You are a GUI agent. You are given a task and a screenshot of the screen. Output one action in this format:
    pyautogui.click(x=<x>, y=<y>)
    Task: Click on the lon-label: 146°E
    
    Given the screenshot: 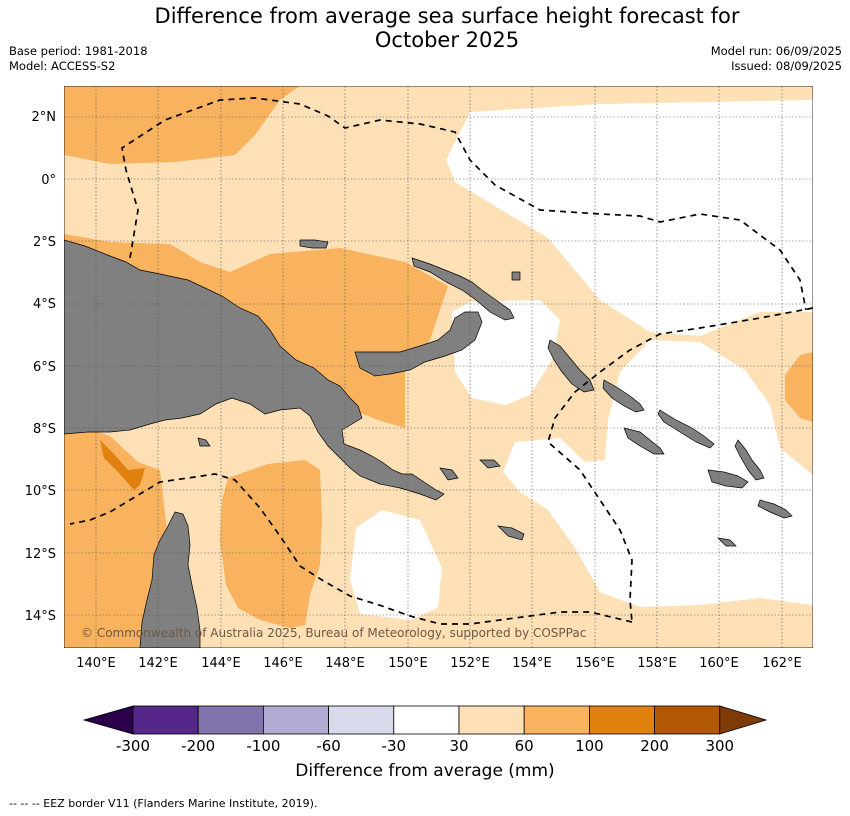 What is the action you would take?
    pyautogui.click(x=283, y=663)
    